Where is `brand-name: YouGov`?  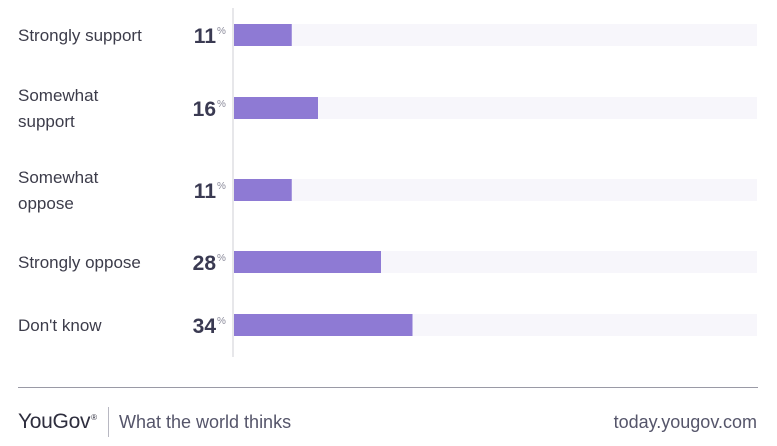 brand-name: YouGov is located at coordinates (54, 421).